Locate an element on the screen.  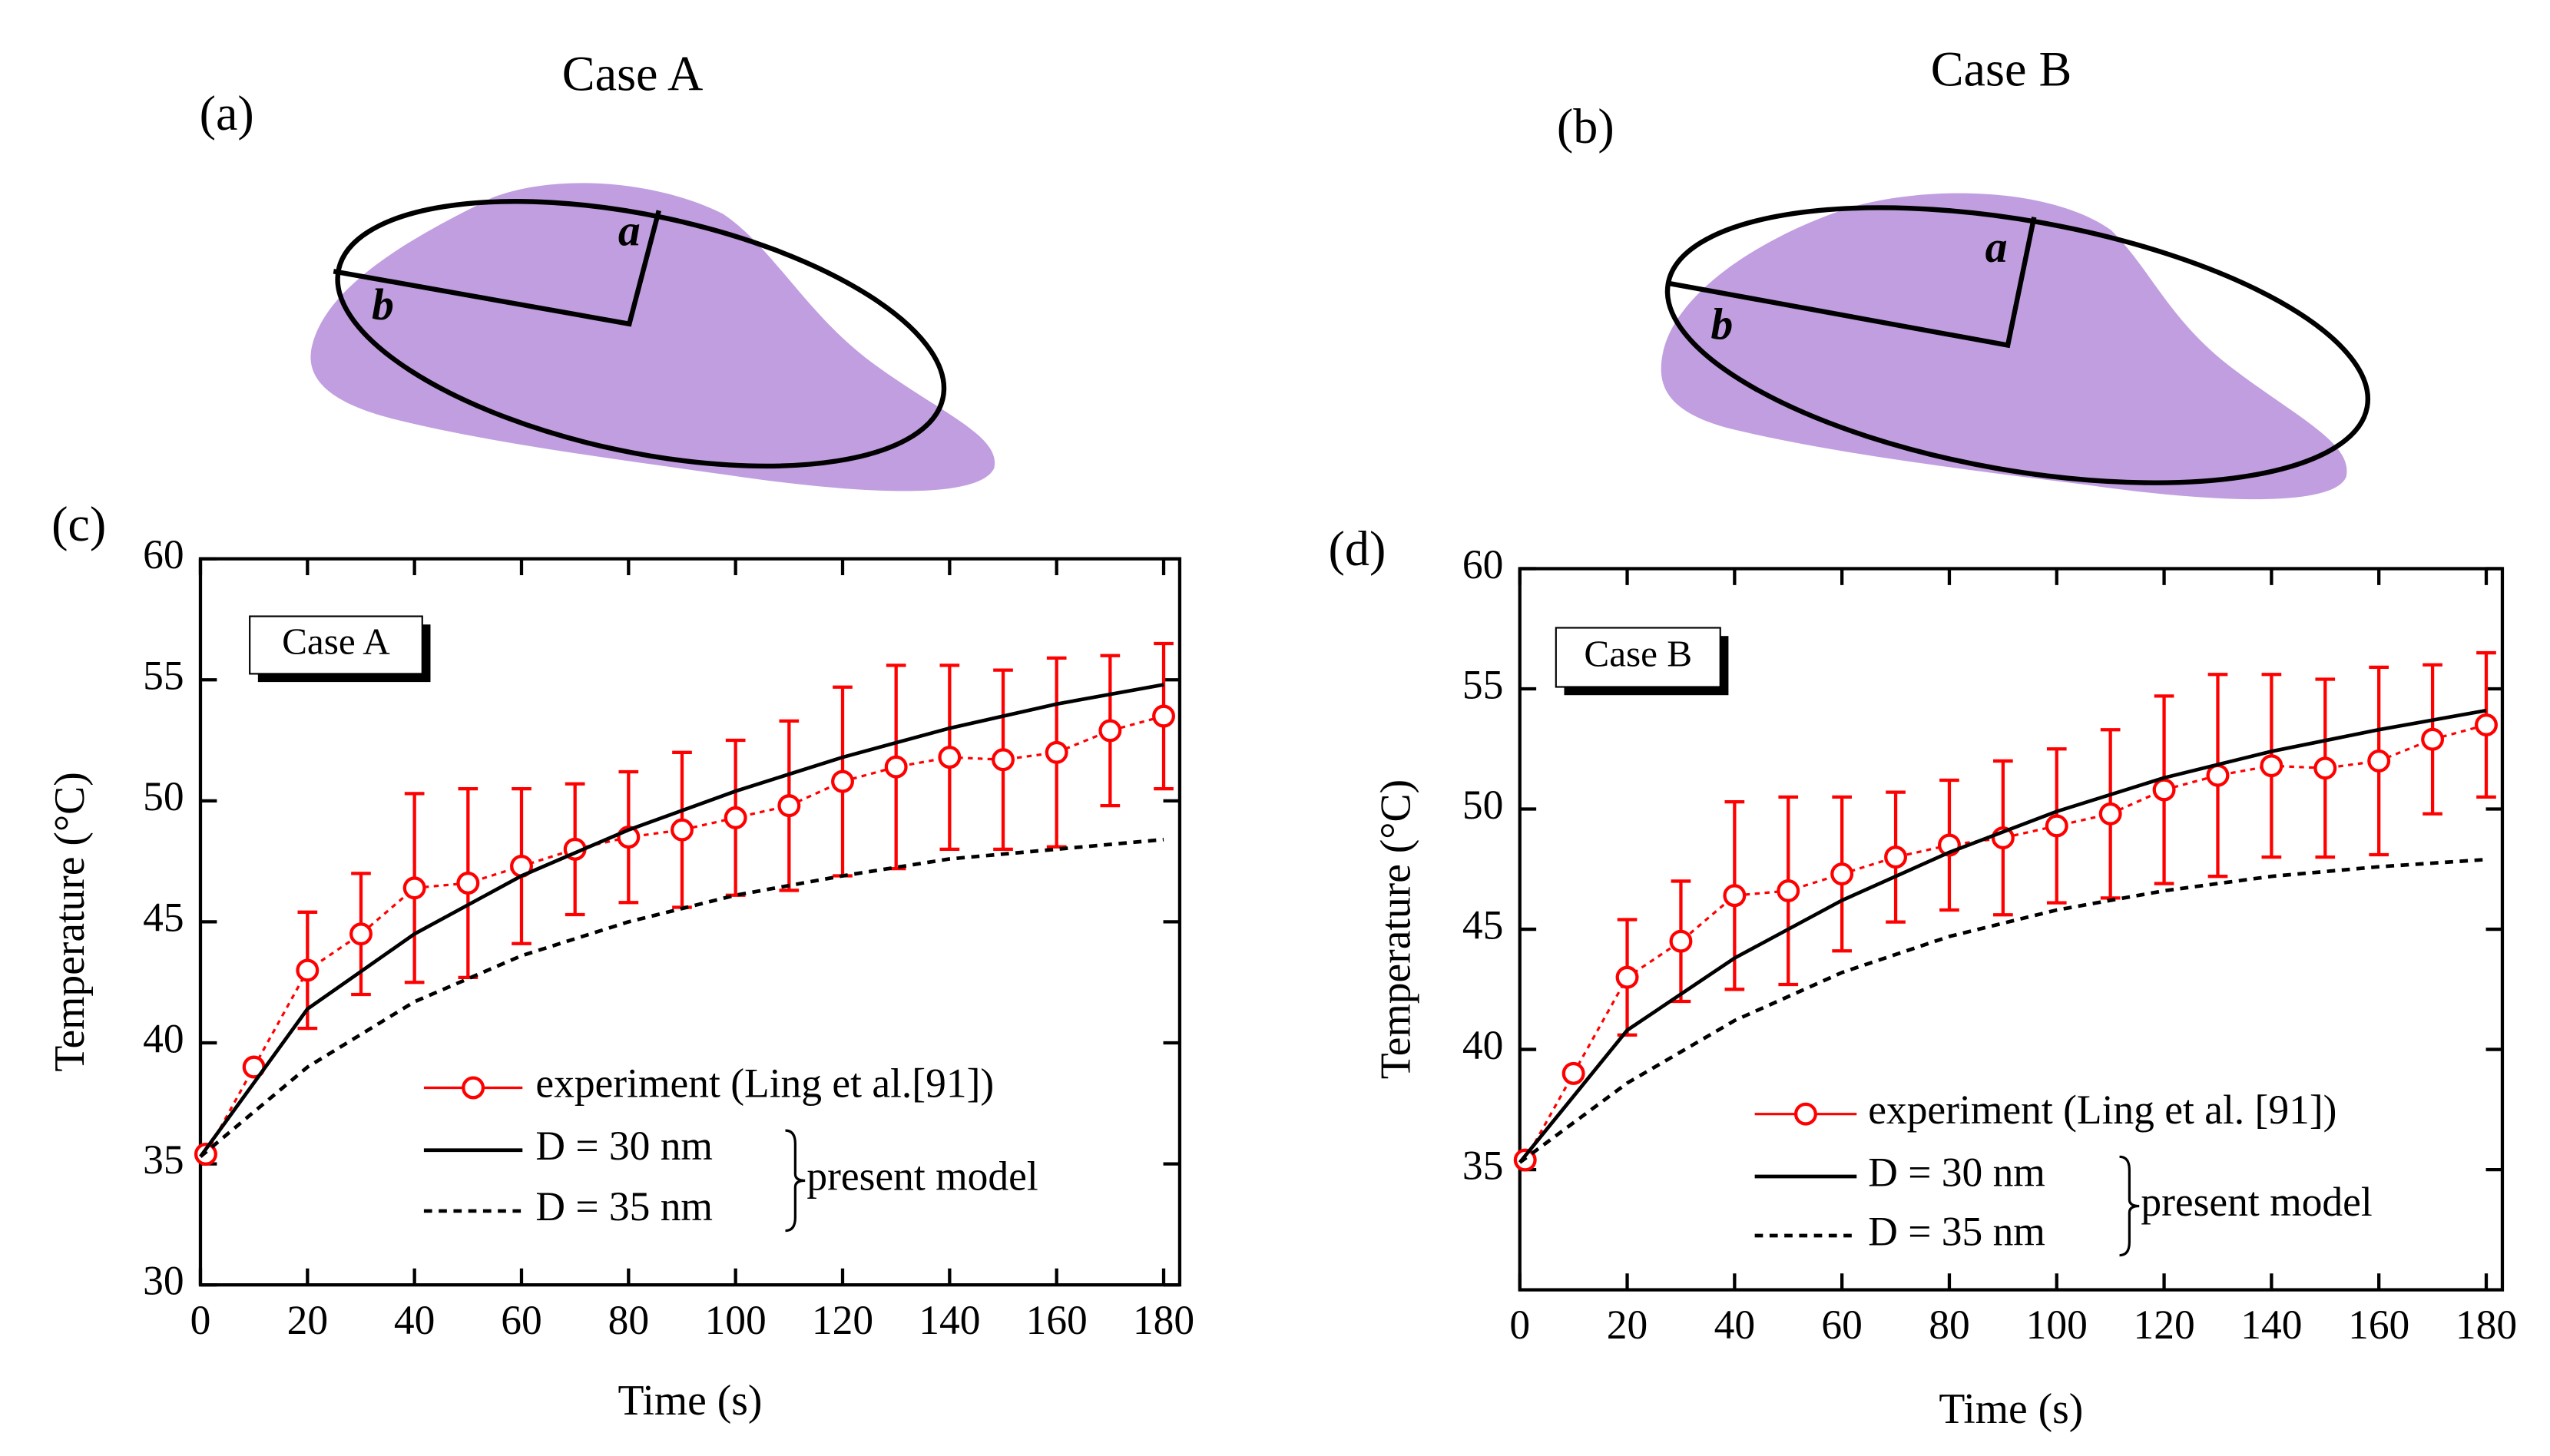
inset-label: Case B is located at coordinates (1638, 653).